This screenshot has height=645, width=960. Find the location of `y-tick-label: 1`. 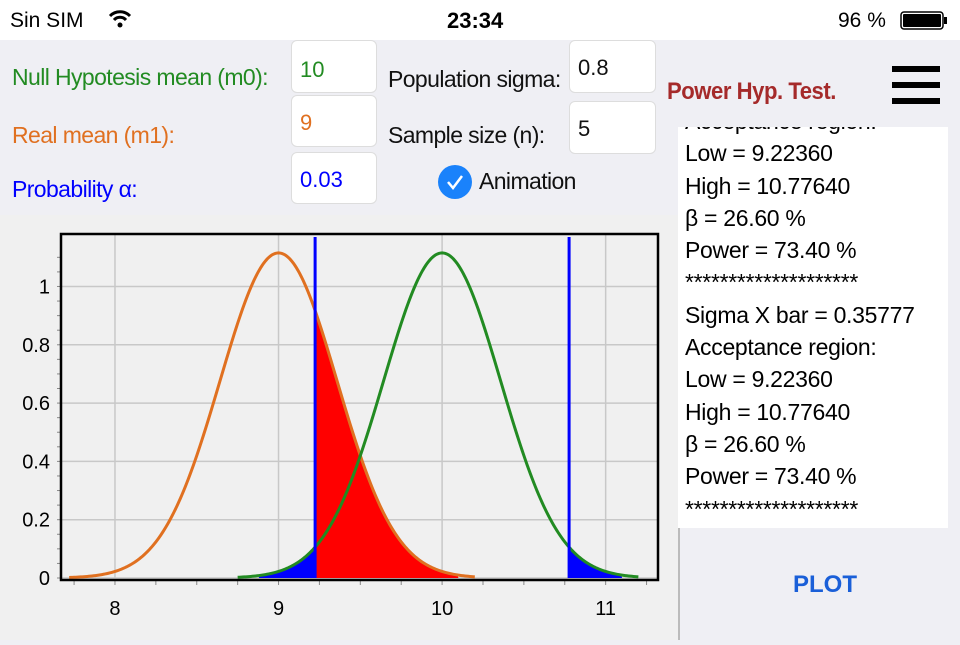

y-tick-label: 1 is located at coordinates (44, 287).